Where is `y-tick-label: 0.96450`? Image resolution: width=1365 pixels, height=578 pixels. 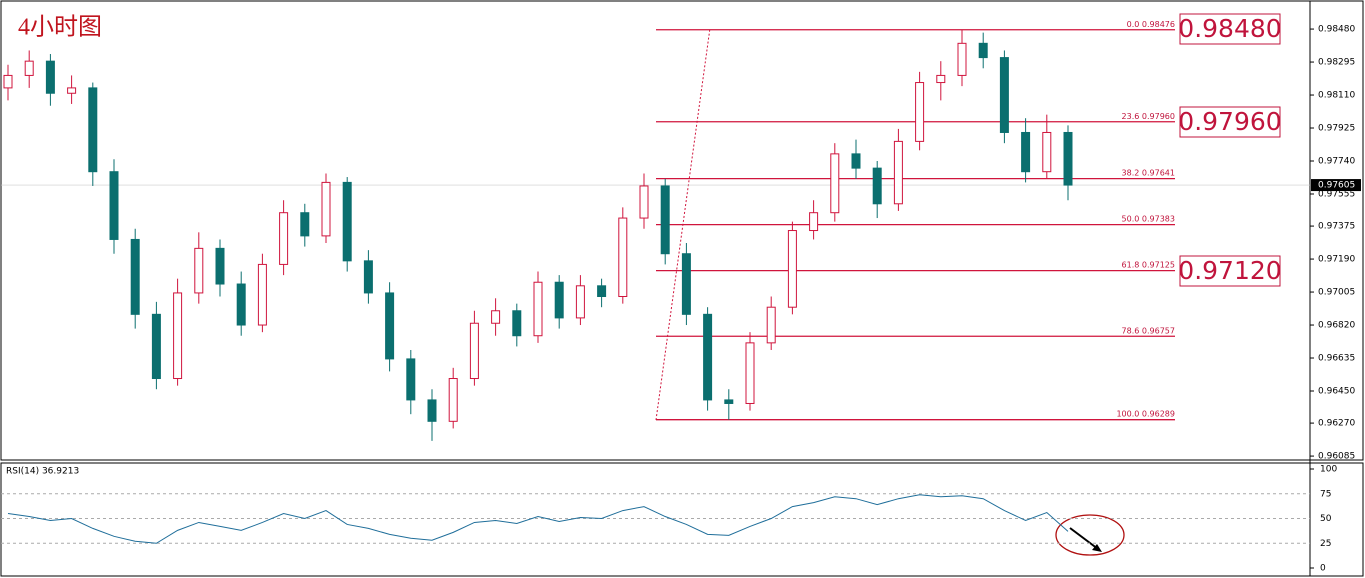
y-tick-label: 0.96450 is located at coordinates (1336, 392).